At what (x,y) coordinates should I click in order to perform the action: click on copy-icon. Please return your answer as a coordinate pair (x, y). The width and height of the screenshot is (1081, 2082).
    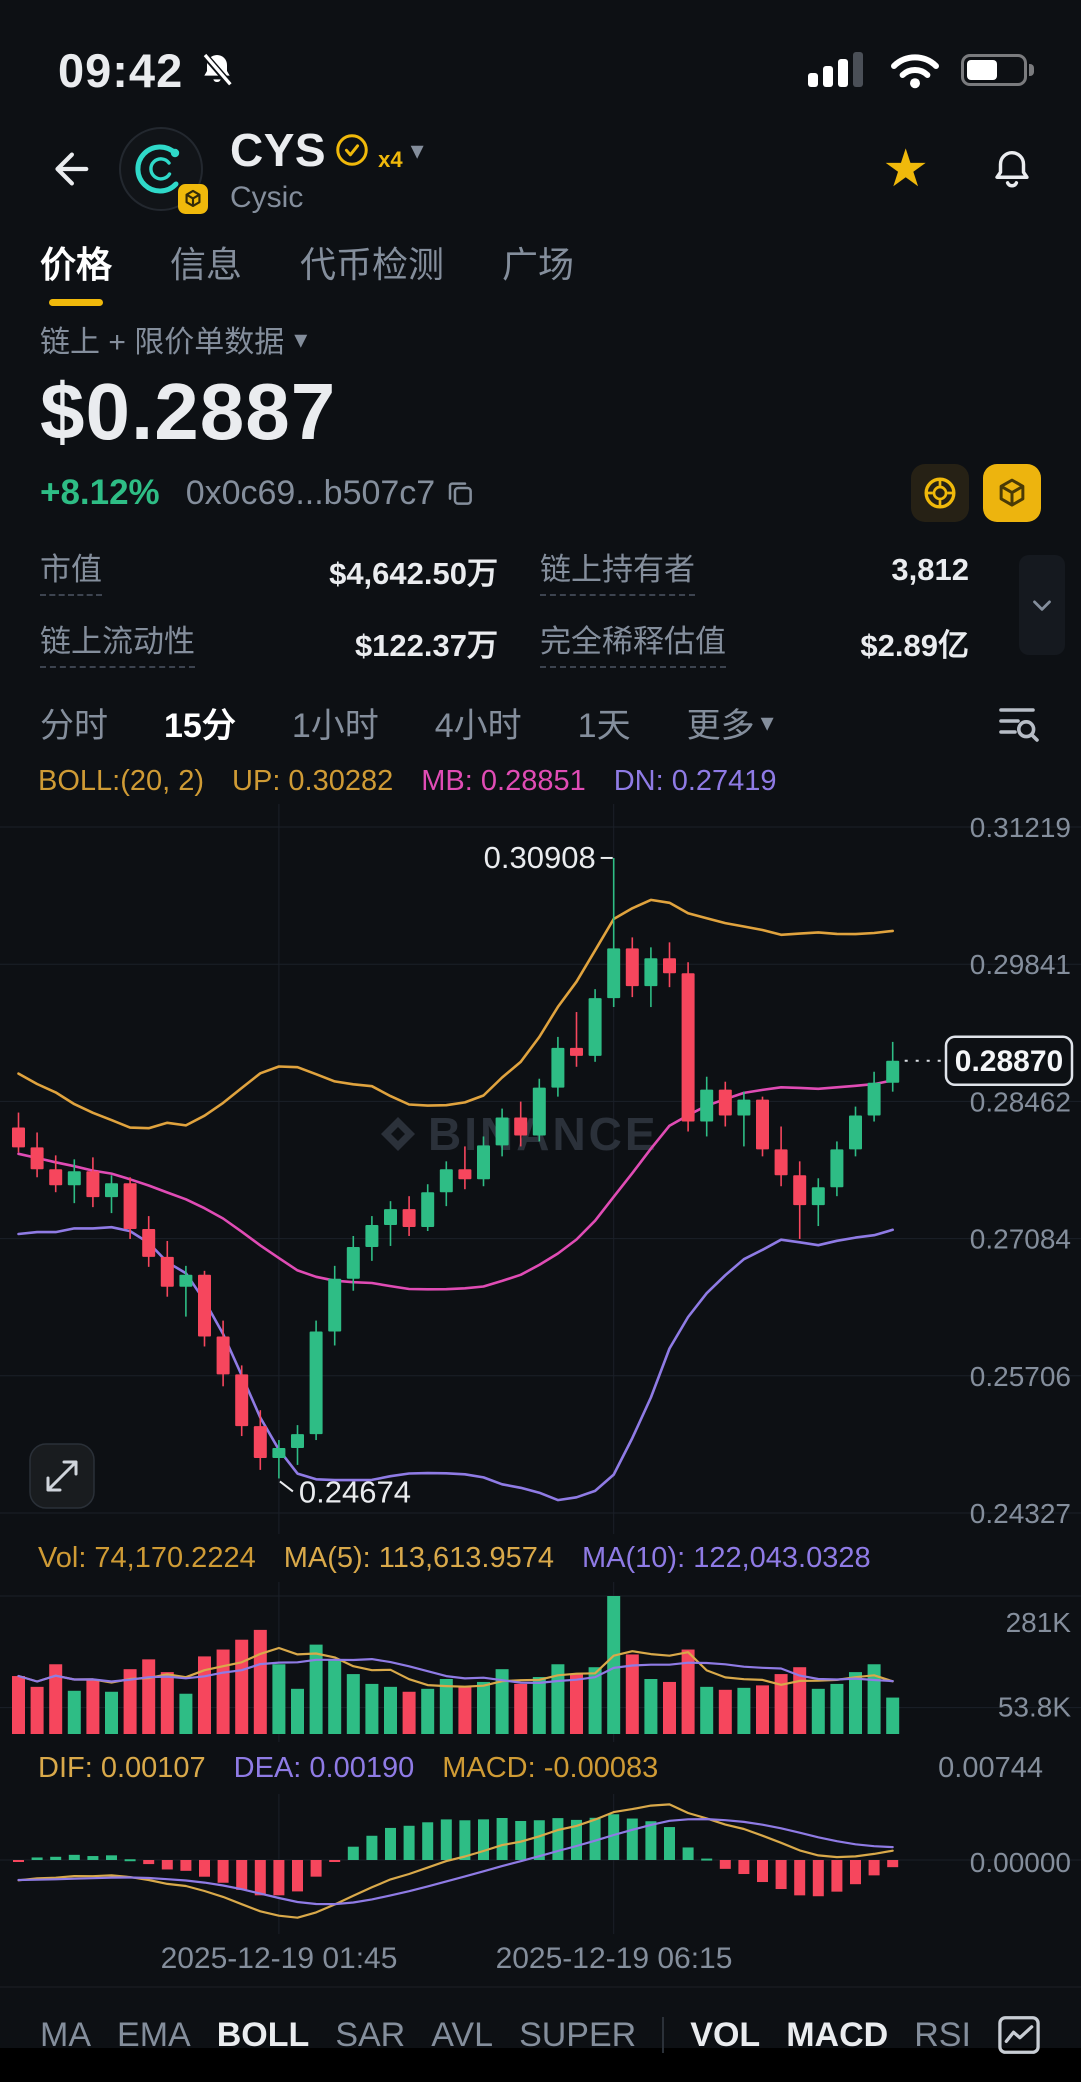
    Looking at the image, I should click on (460, 493).